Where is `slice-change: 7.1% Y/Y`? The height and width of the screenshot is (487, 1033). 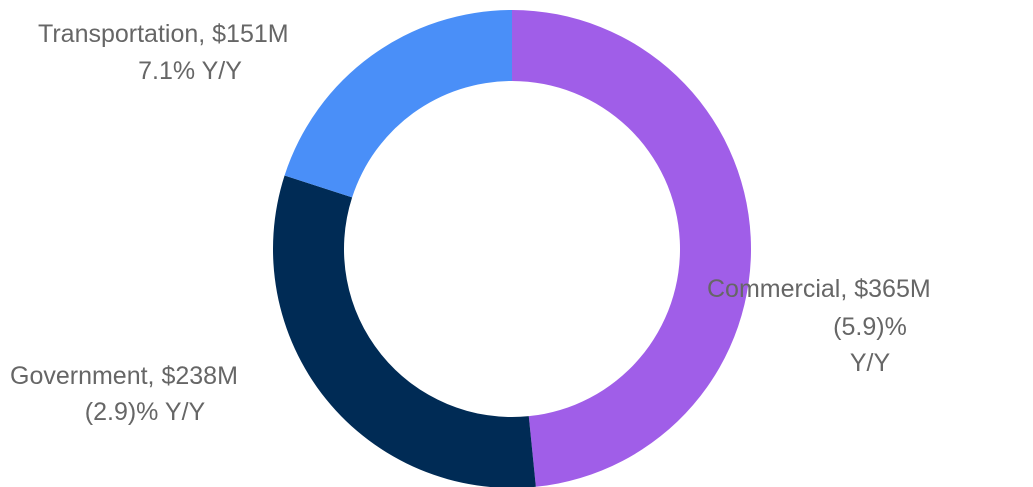 slice-change: 7.1% Y/Y is located at coordinates (190, 71).